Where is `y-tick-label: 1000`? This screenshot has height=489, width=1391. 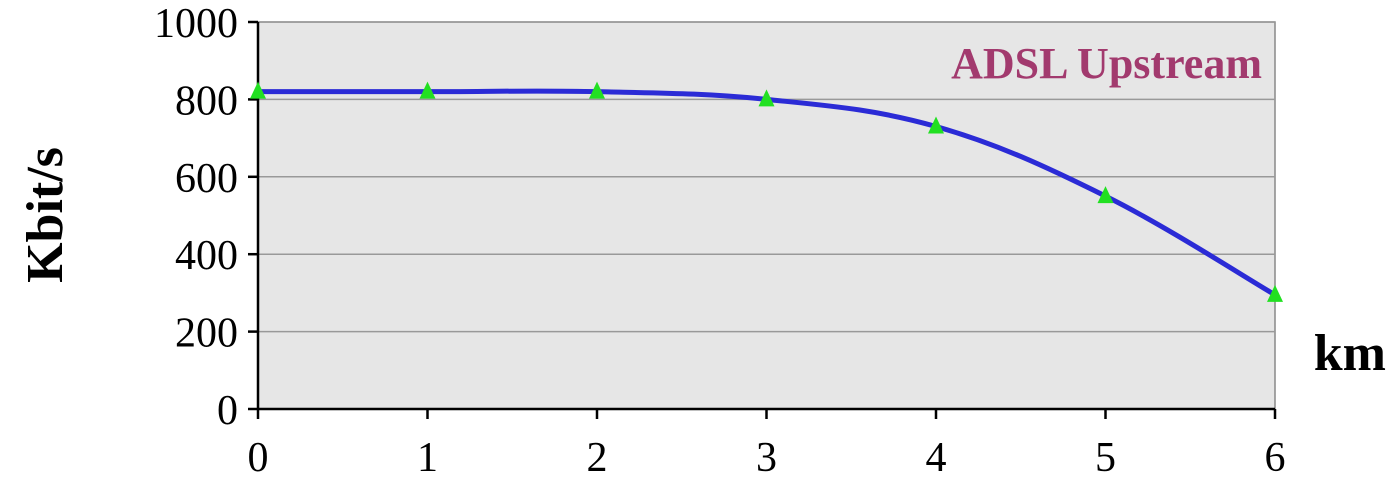
y-tick-label: 1000 is located at coordinates (196, 24).